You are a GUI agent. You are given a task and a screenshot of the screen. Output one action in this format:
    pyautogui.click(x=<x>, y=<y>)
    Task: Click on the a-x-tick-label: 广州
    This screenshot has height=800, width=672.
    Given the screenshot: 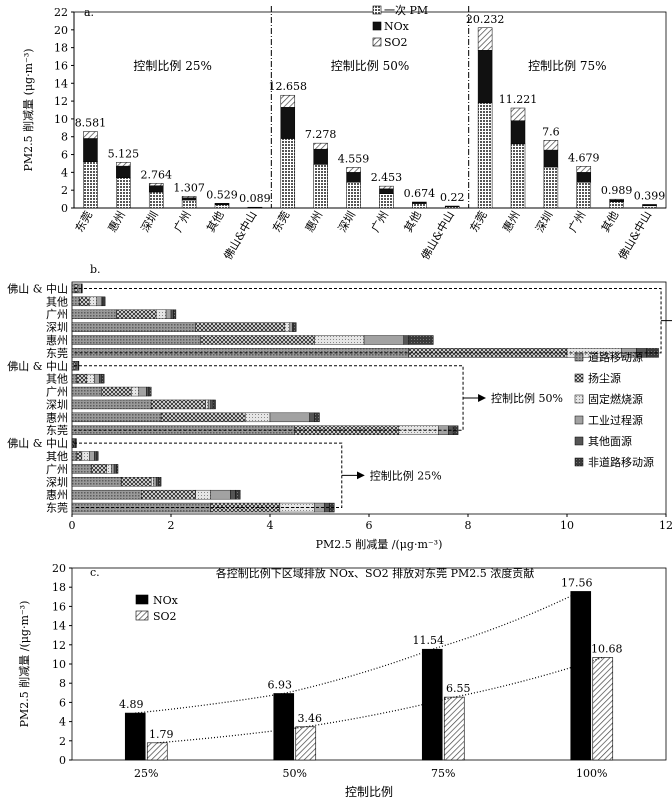 What is the action you would take?
    pyautogui.click(x=380, y=222)
    